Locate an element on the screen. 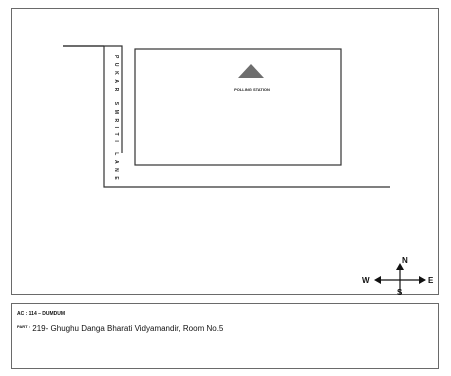 The height and width of the screenshot is (376, 451). assembly-constituency-line: AC : 114 – DUMDUM is located at coordinates (41, 314).